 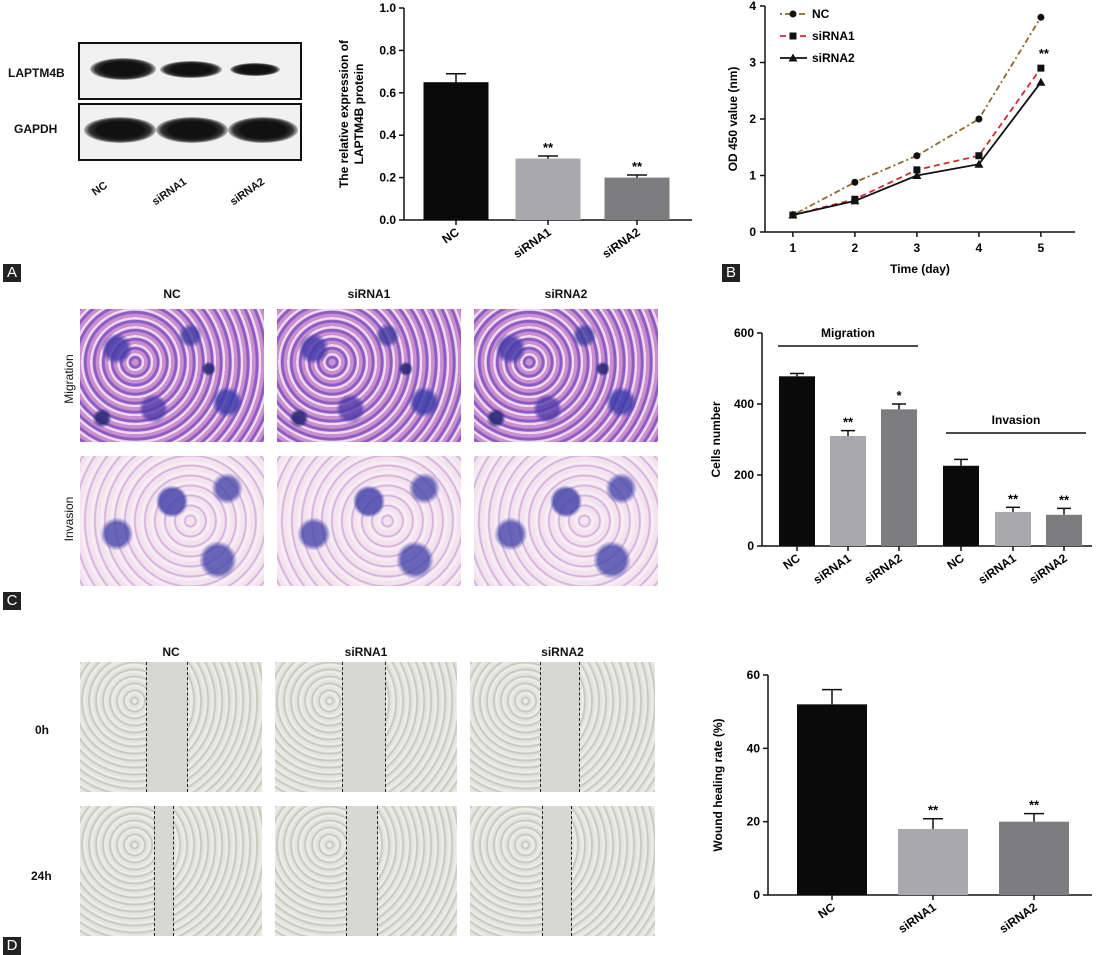 I want to click on micrograph-migration-sirna2, so click(x=566, y=375).